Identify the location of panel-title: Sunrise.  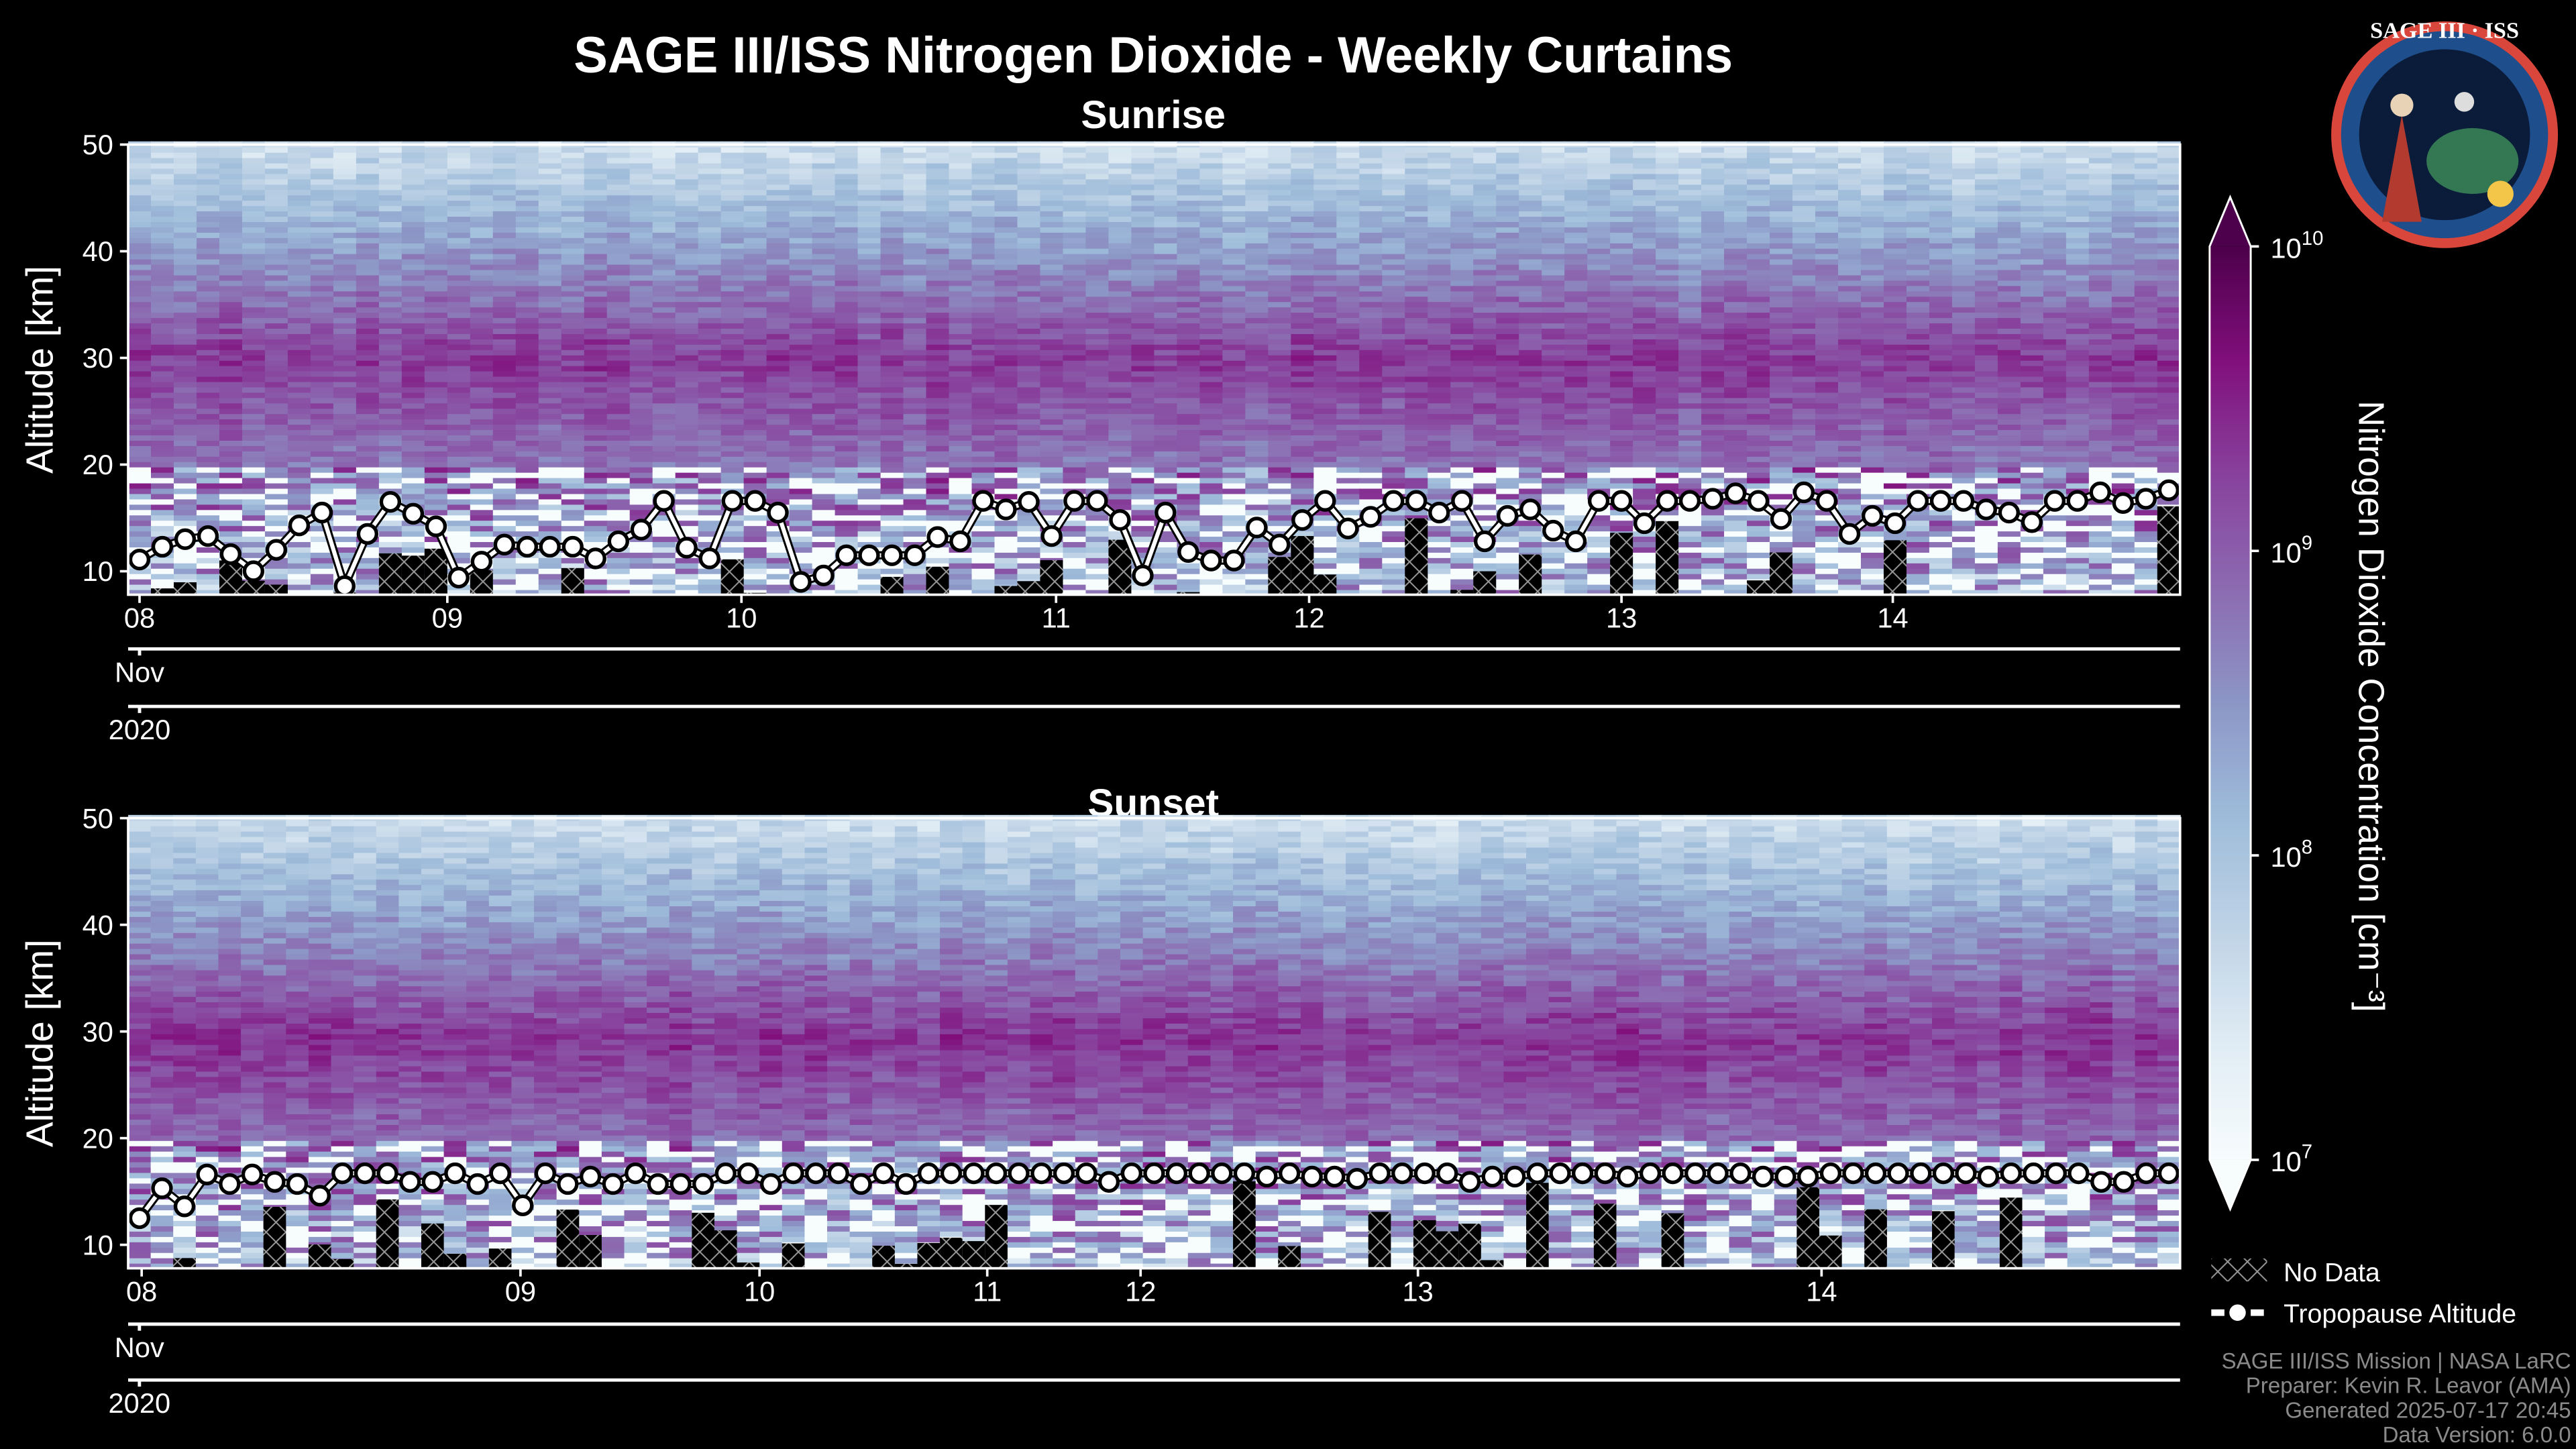
(1153, 115).